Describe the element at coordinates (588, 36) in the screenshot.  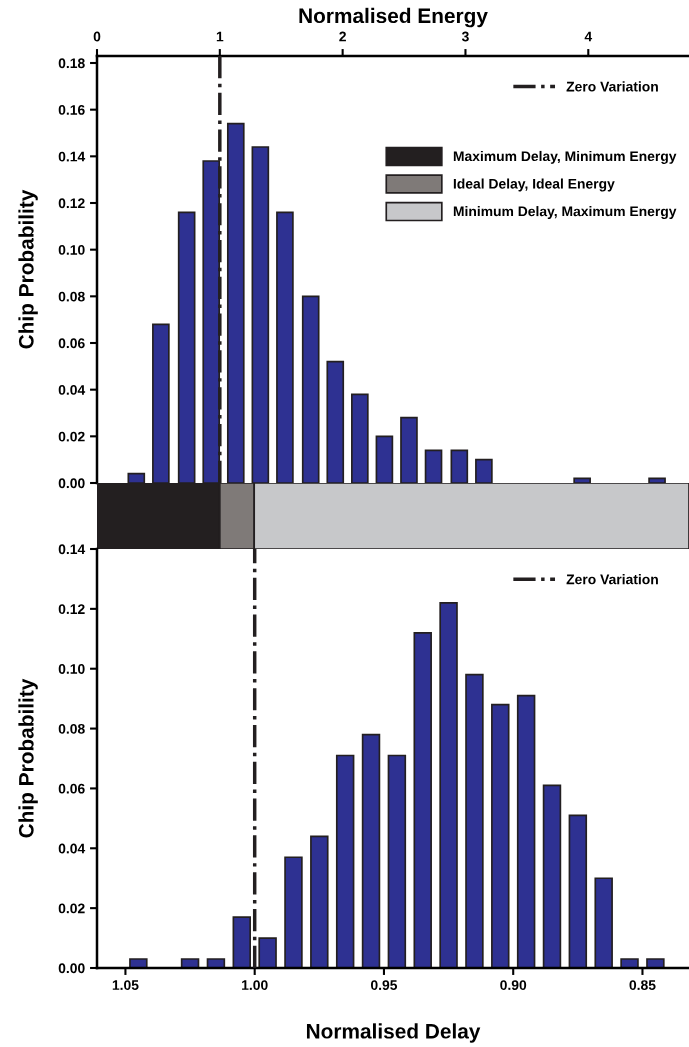
I see `x-tick-label: 4` at that location.